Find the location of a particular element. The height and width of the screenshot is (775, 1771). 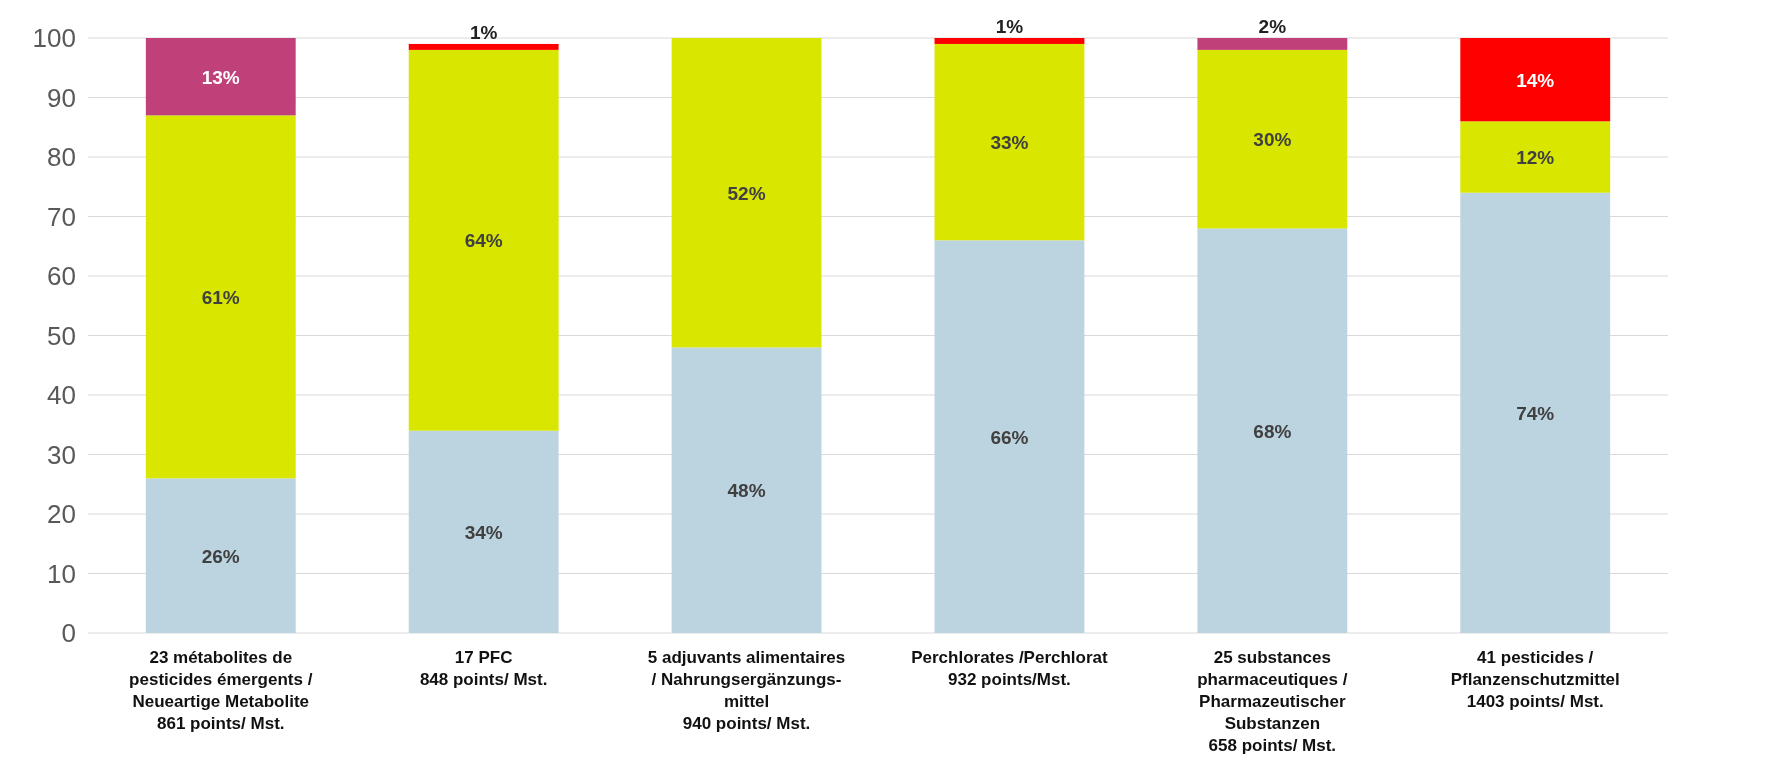

data-label: 14% is located at coordinates (1535, 80).